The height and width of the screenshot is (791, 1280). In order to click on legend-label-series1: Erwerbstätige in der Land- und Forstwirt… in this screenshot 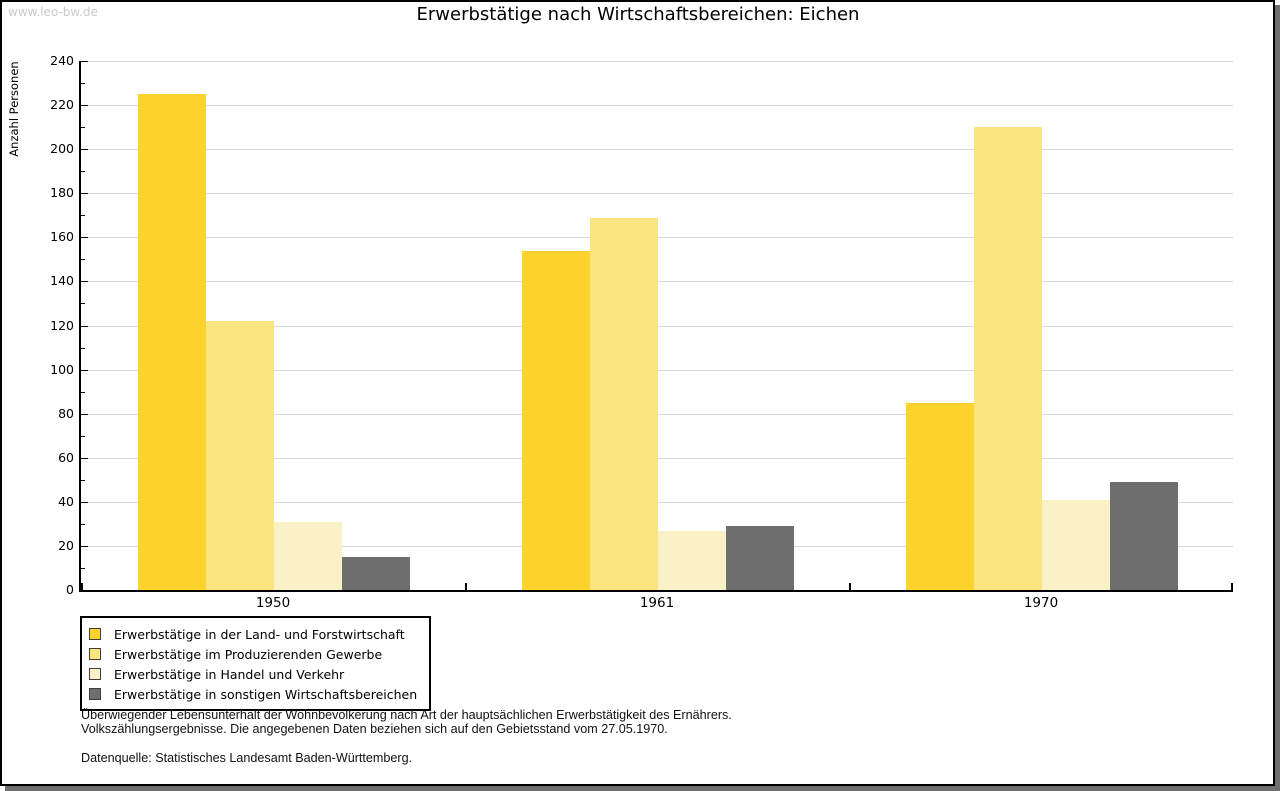, I will do `click(259, 634)`.